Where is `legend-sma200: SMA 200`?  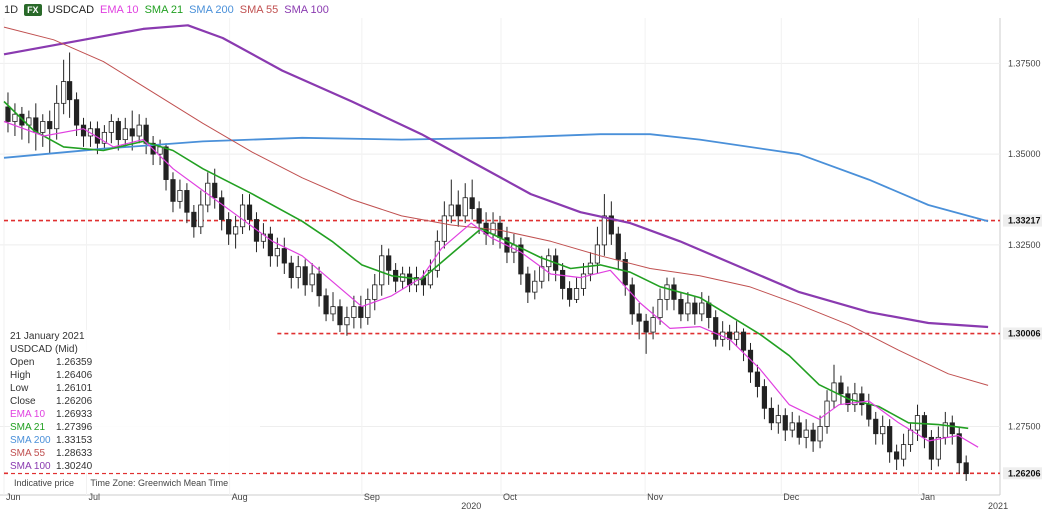
legend-sma200: SMA 200 is located at coordinates (211, 10).